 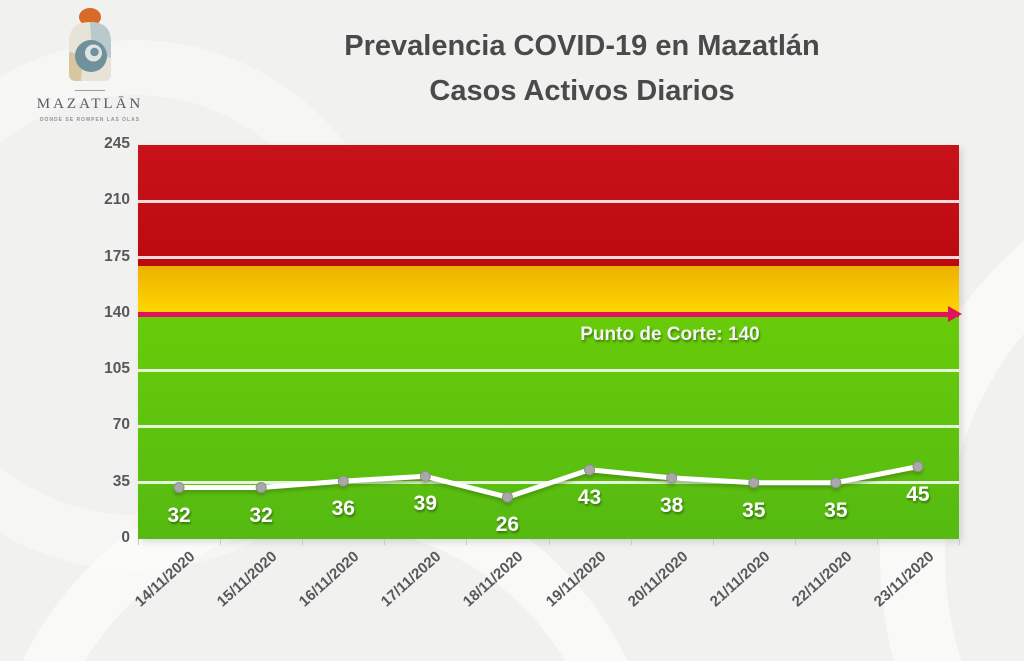 What do you see at coordinates (918, 494) in the screenshot?
I see `data-point-label: 45` at bounding box center [918, 494].